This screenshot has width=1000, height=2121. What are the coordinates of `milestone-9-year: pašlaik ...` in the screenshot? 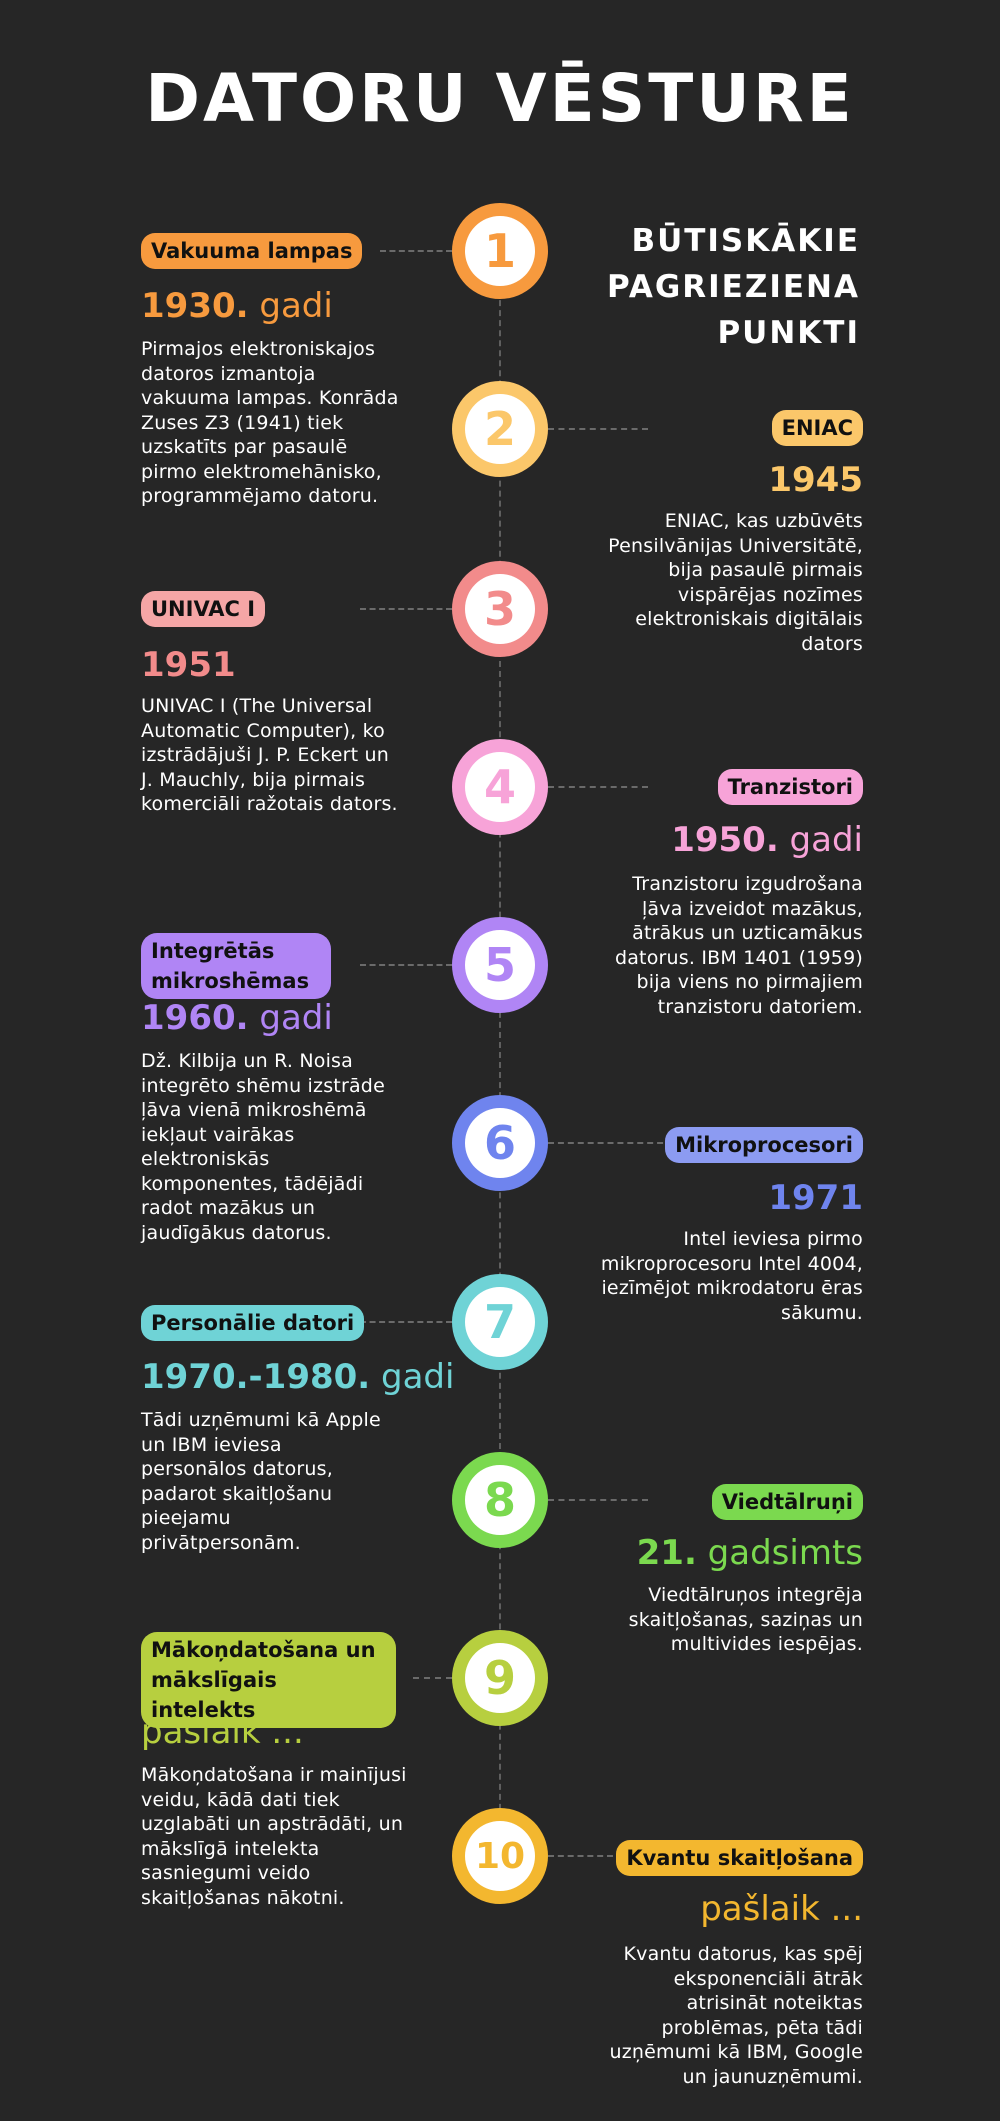 It's located at (222, 1732).